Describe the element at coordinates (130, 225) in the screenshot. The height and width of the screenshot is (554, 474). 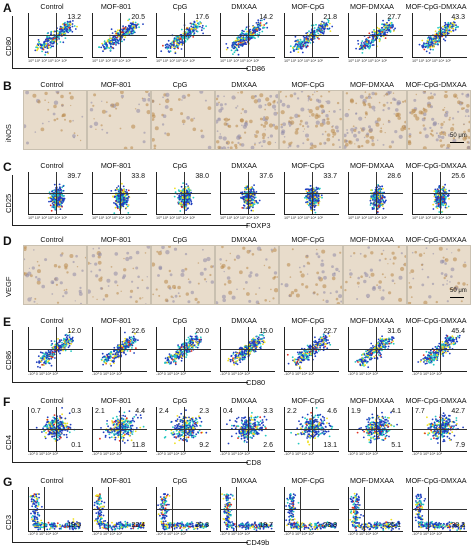
I see `x-axis-arrow` at that location.